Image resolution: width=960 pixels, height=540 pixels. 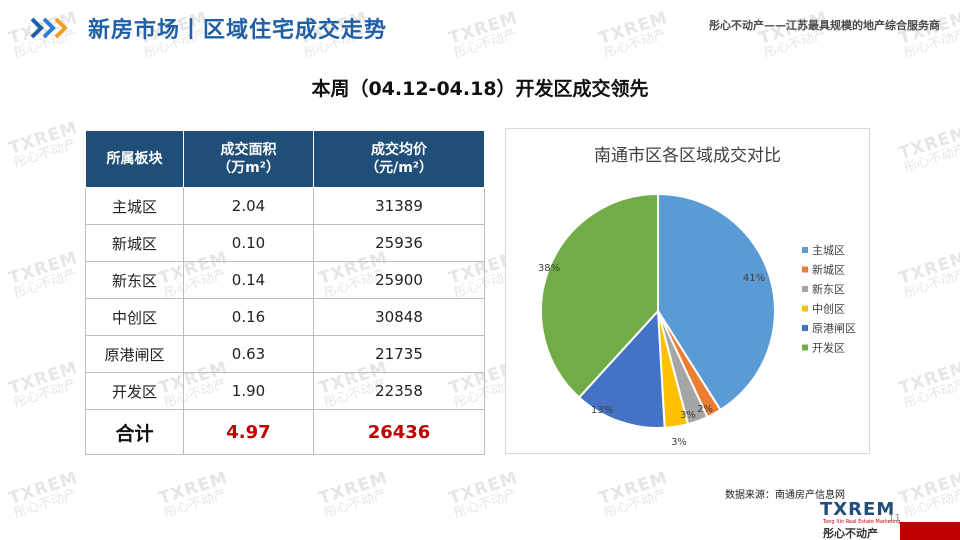 I want to click on total-area: 4.97, so click(x=248, y=432).